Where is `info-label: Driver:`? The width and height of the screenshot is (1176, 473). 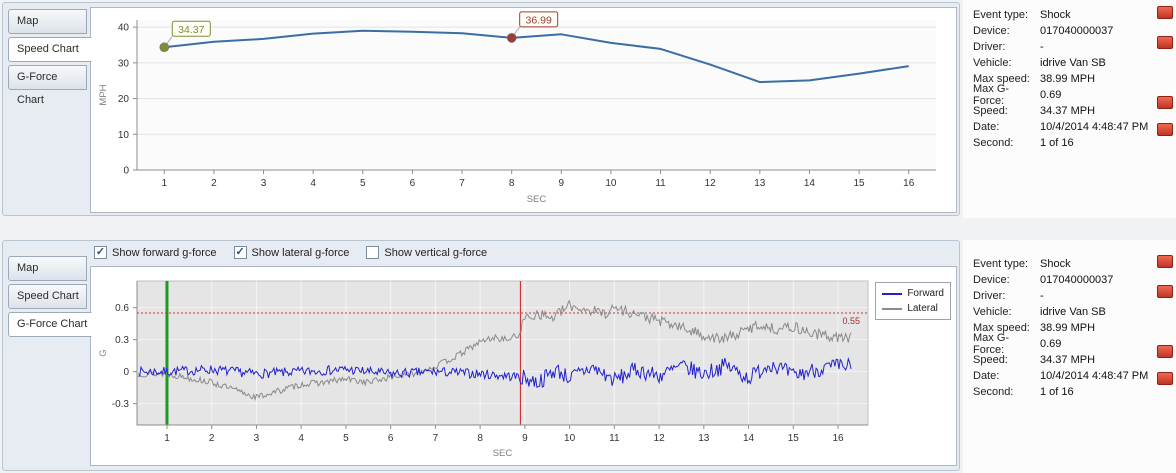 info-label: Driver: is located at coordinates (989, 47).